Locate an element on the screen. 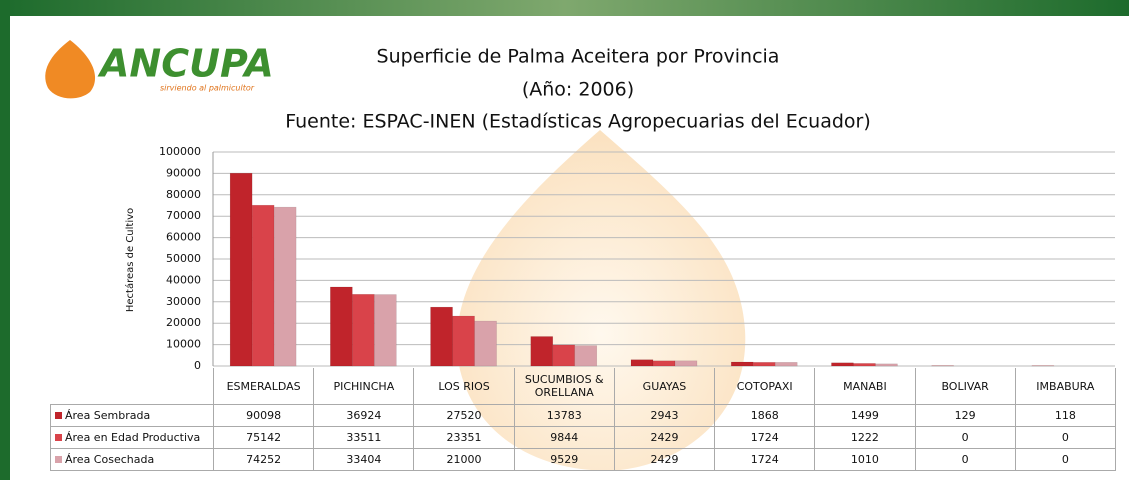  legend-label: Área en Edad Productiva is located at coordinates (133, 437).